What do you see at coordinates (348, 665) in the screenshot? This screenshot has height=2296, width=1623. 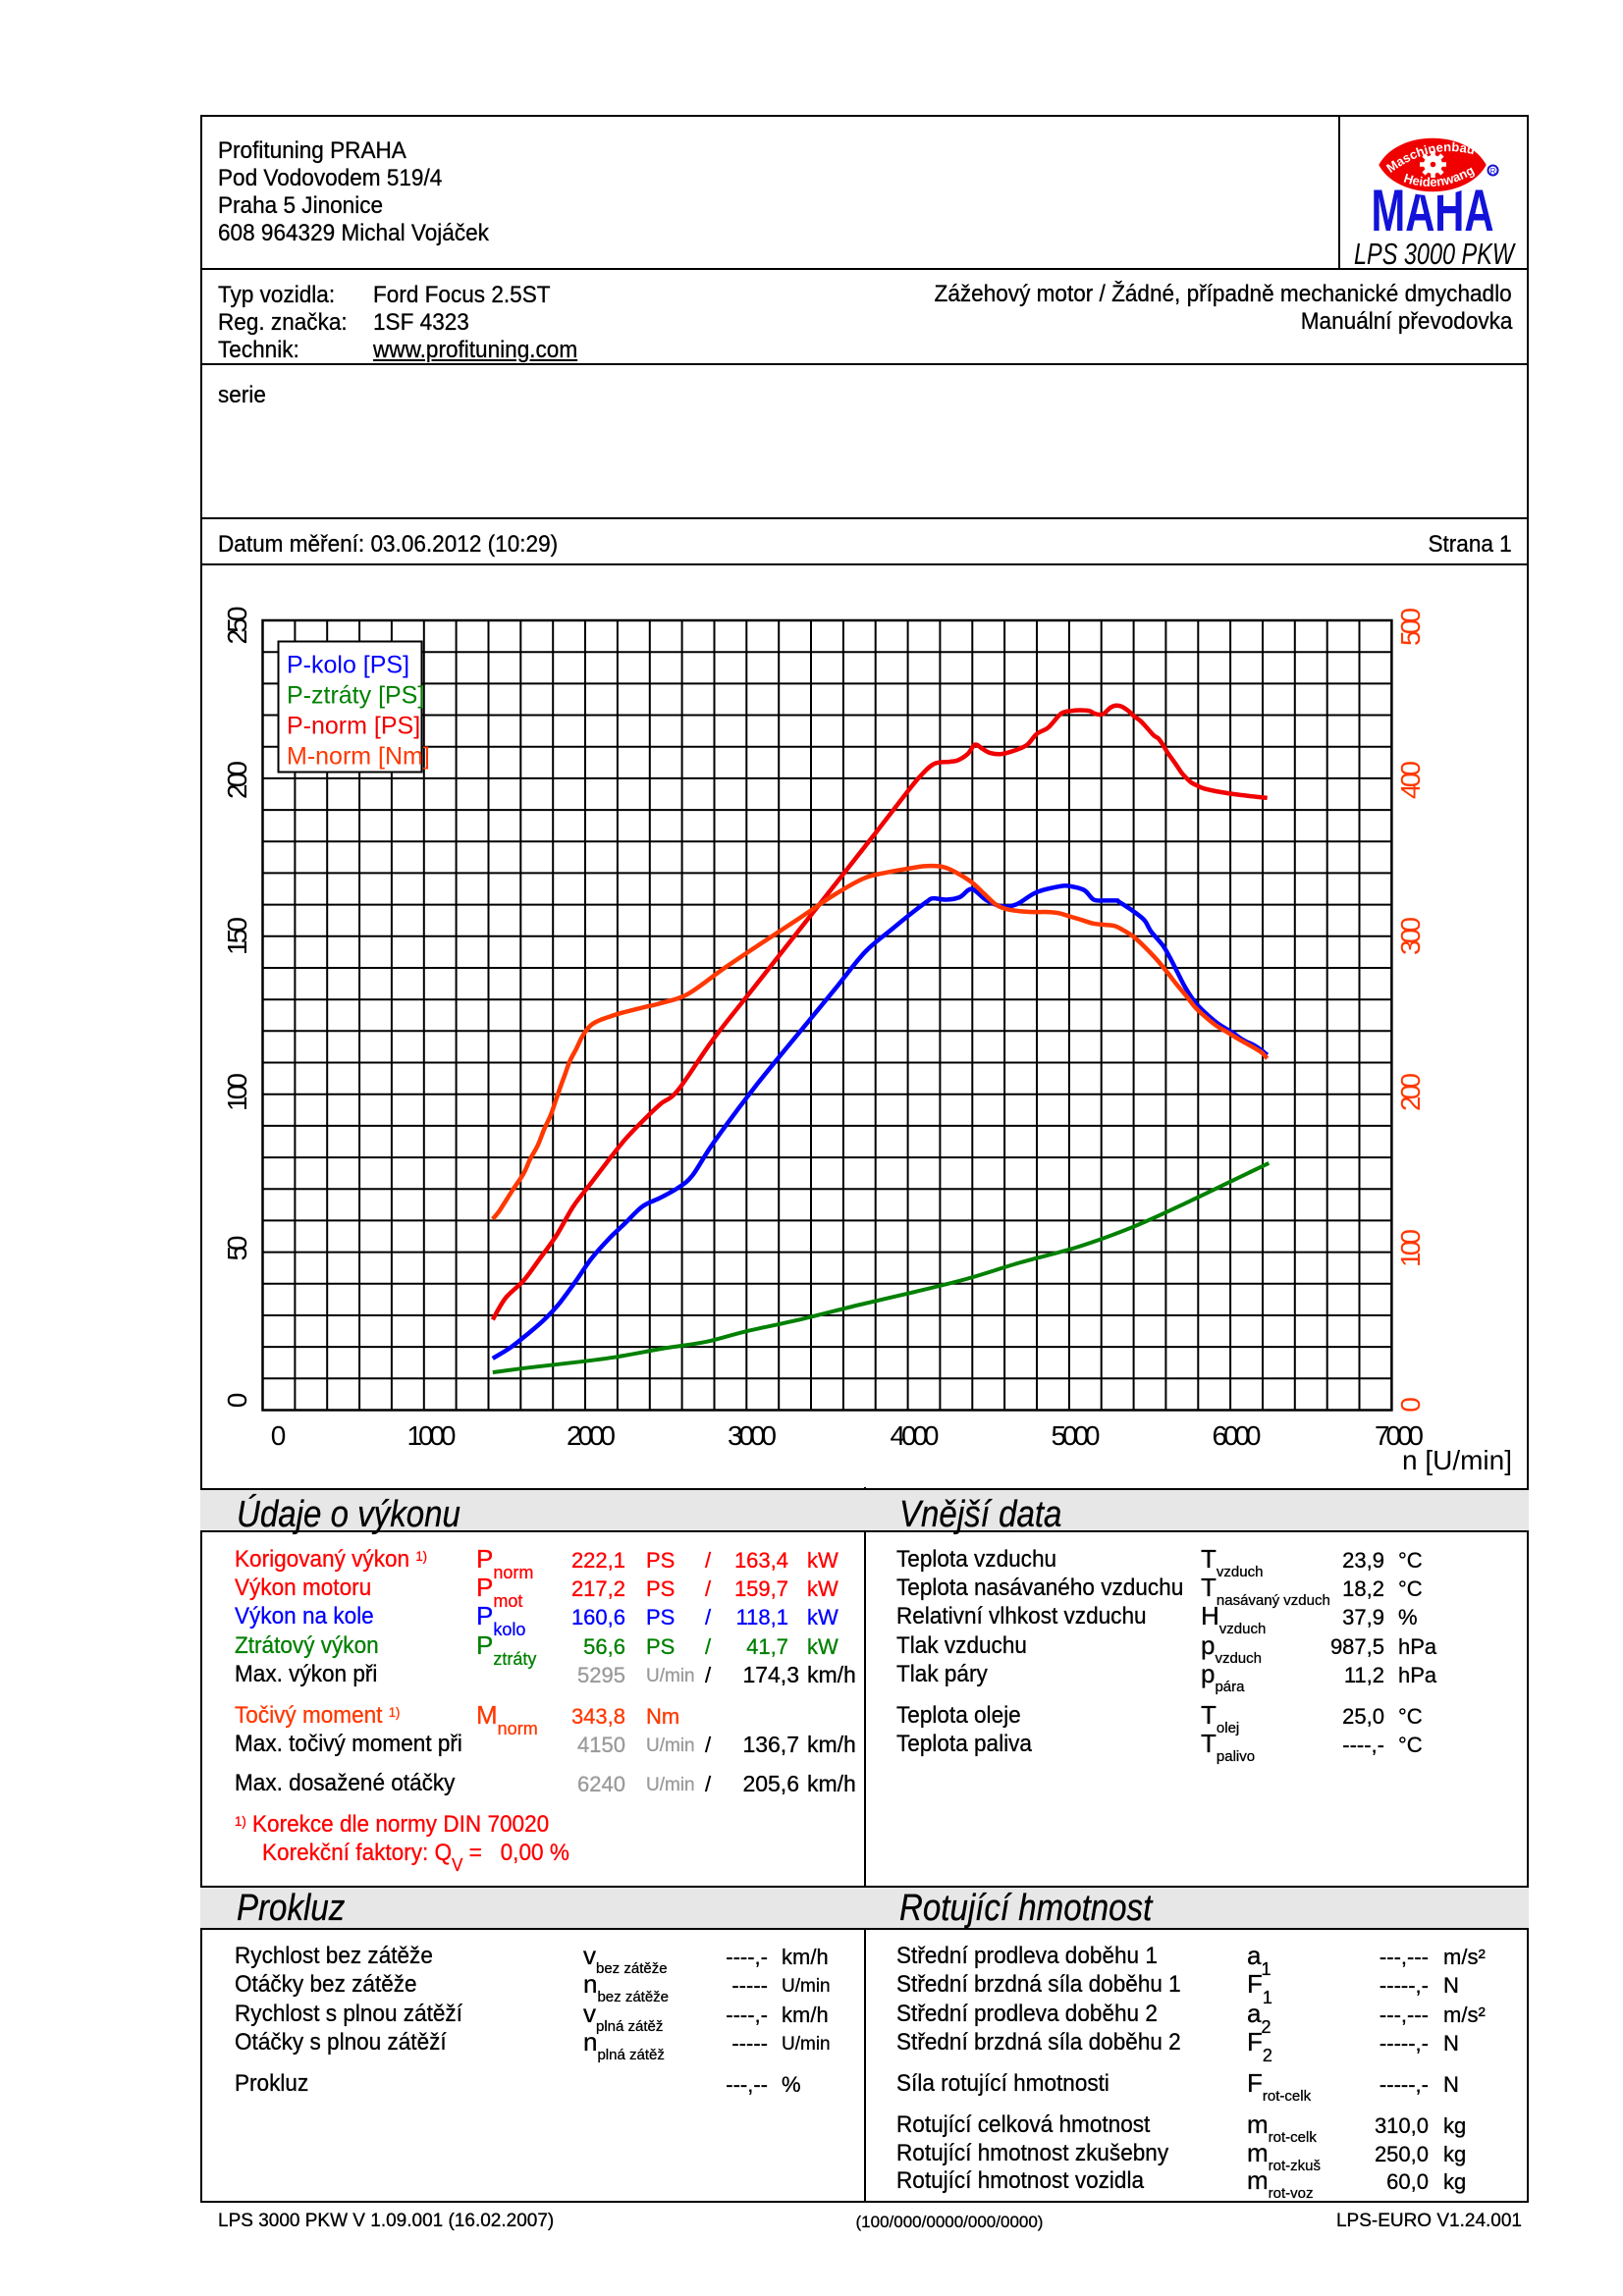 I see `svg-text: P-kolo [PS]` at bounding box center [348, 665].